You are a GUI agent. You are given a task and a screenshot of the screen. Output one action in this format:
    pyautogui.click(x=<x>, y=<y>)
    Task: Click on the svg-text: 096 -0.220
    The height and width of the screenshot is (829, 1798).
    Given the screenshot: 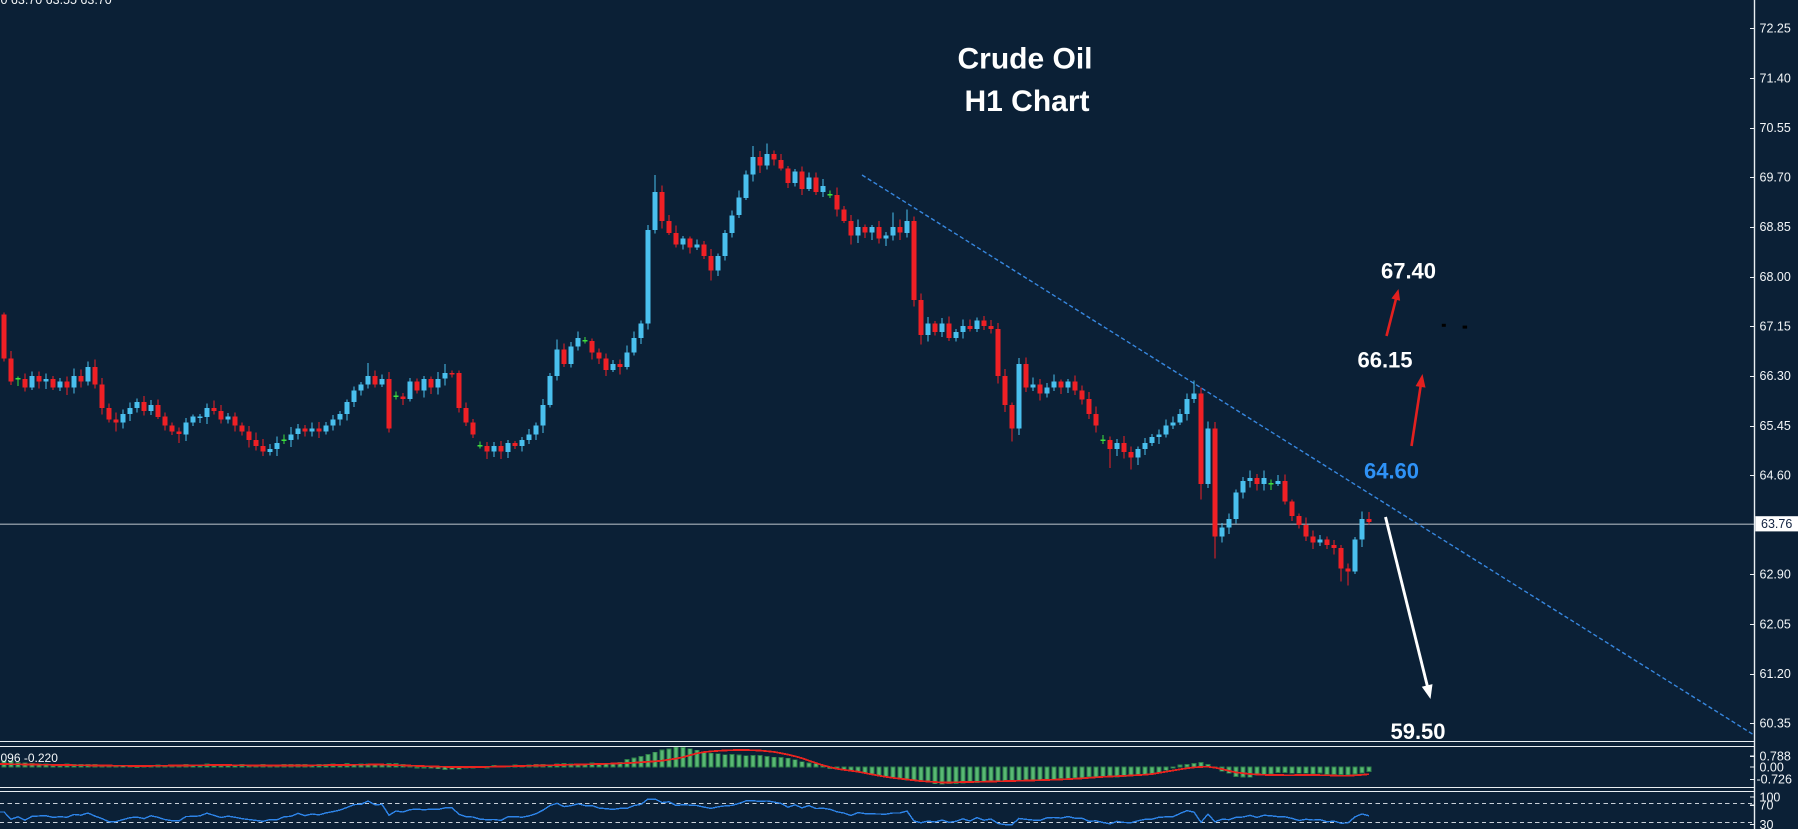 What is the action you would take?
    pyautogui.click(x=30, y=758)
    